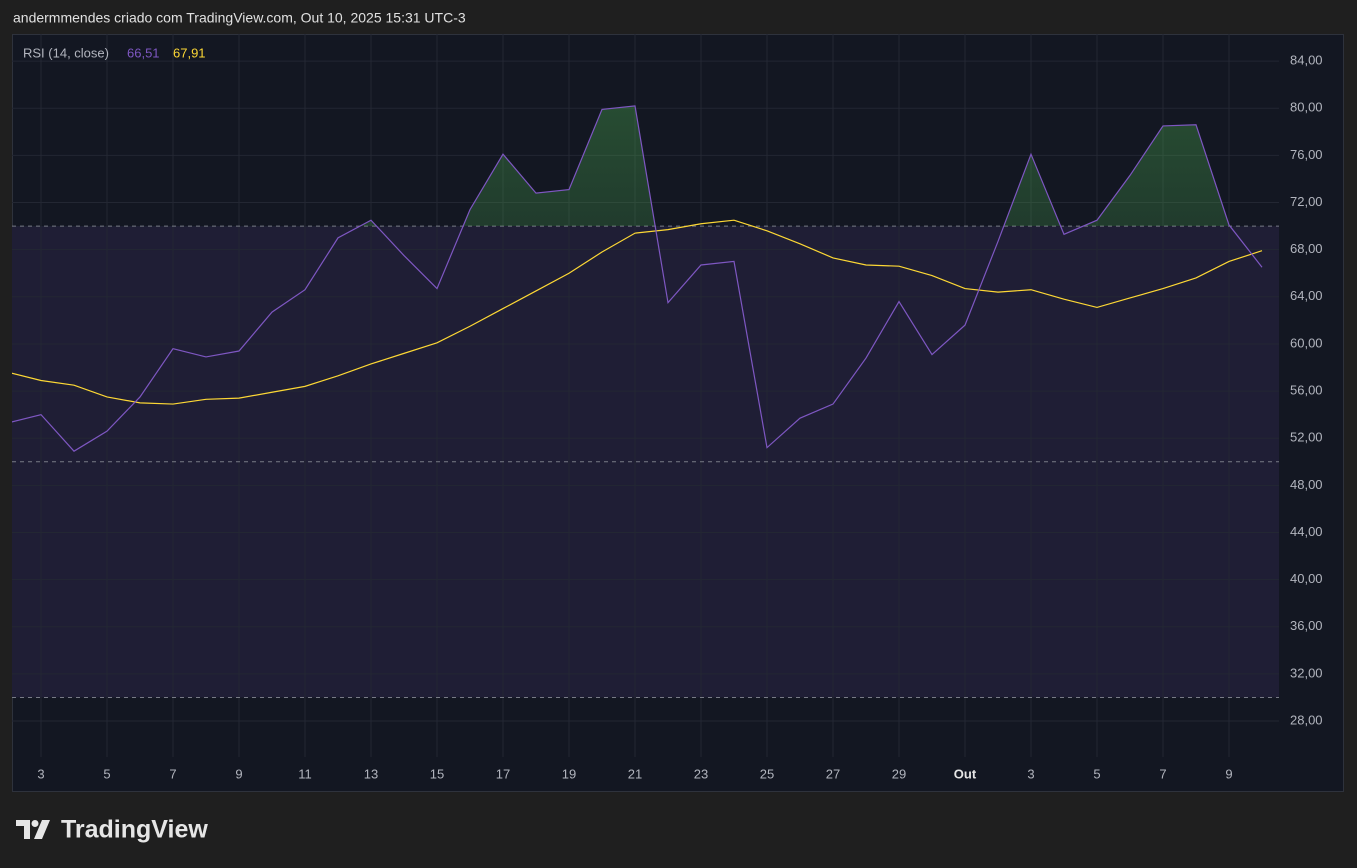 The image size is (1357, 868). I want to click on y-tick-label: 48,00, so click(1306, 484).